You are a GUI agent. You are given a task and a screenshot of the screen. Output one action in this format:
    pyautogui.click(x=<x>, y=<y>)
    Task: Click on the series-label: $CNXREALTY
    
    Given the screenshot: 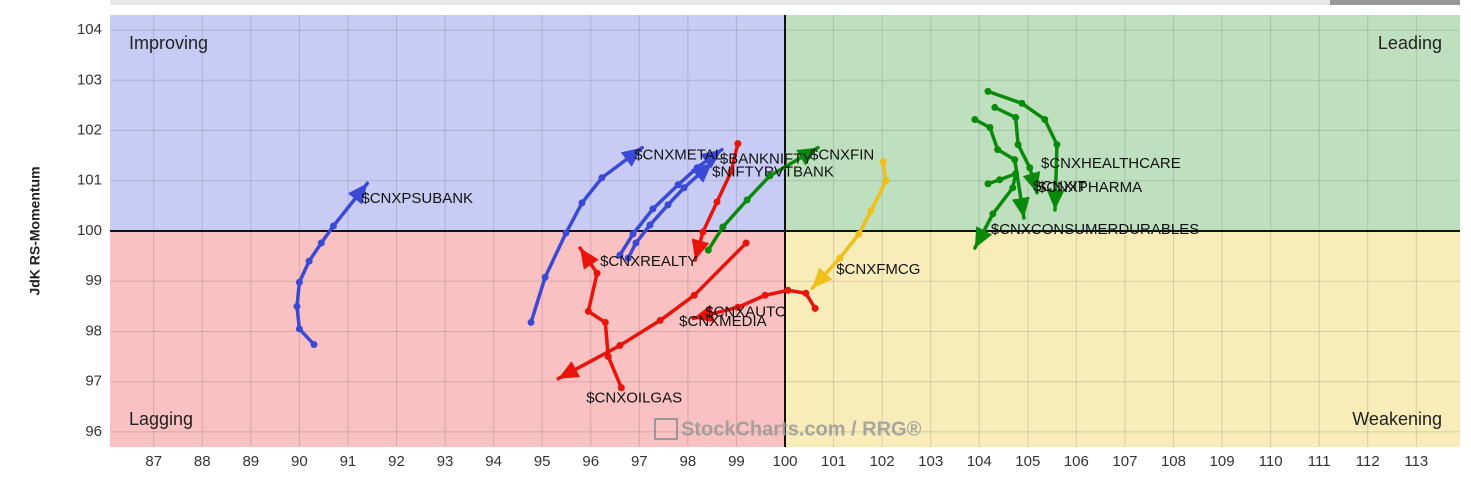 What is the action you would take?
    pyautogui.click(x=648, y=261)
    